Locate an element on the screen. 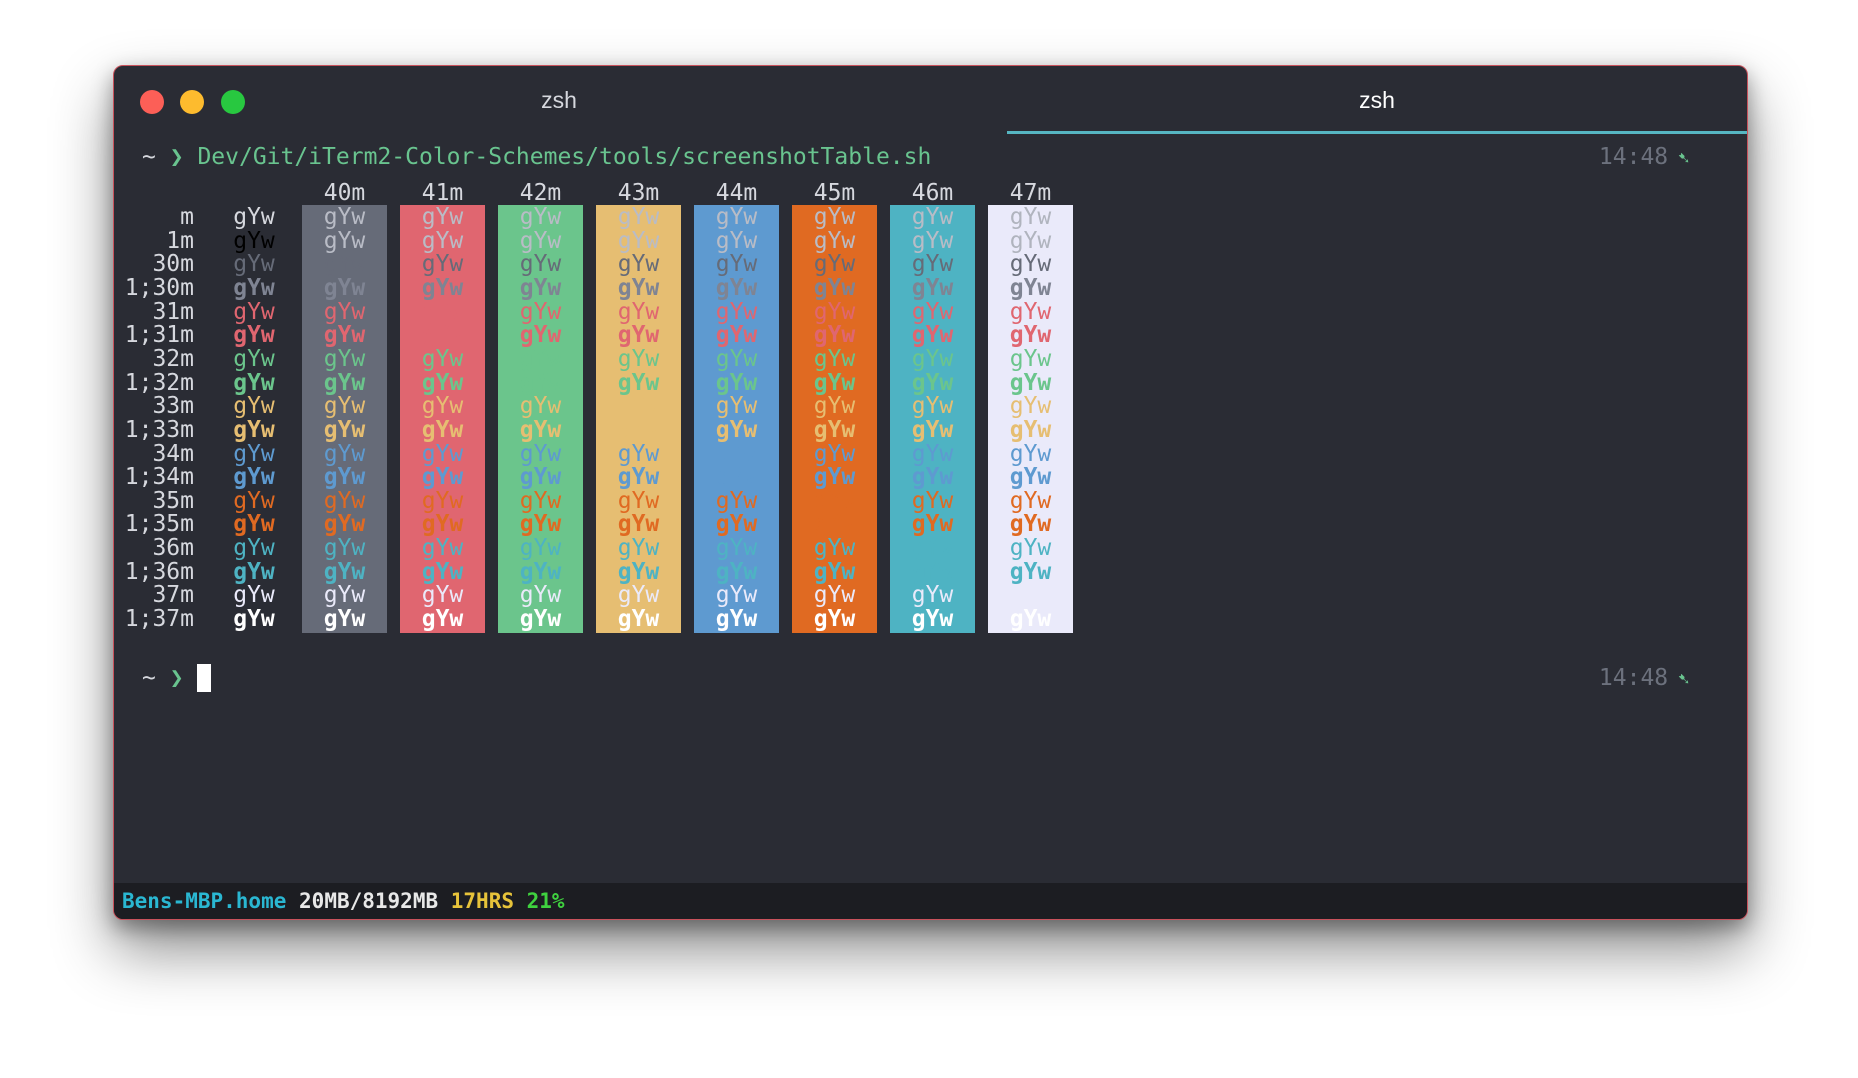 The height and width of the screenshot is (1078, 1858). row-label: 1m is located at coordinates (180, 240).